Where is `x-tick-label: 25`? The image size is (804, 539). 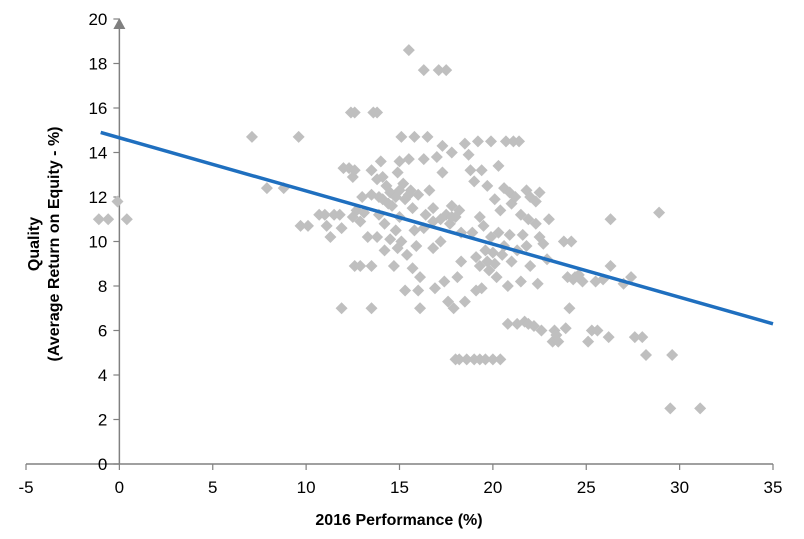 x-tick-label: 25 is located at coordinates (586, 487).